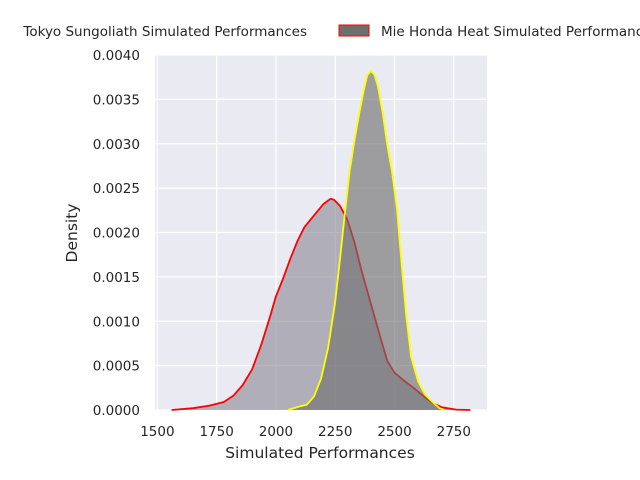 The image size is (640, 480). Describe the element at coordinates (116, 145) in the screenshot. I see `y-tick-label: 0.0030` at that location.